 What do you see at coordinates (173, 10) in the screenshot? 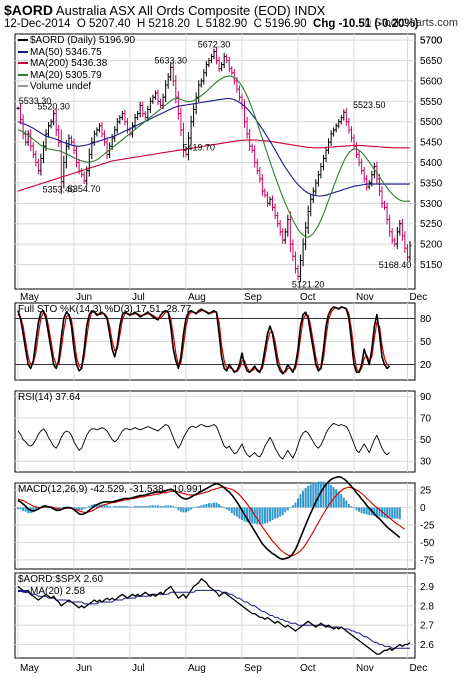
I see `index-name: Australia ASX All Ords Composite (EOD)` at bounding box center [173, 10].